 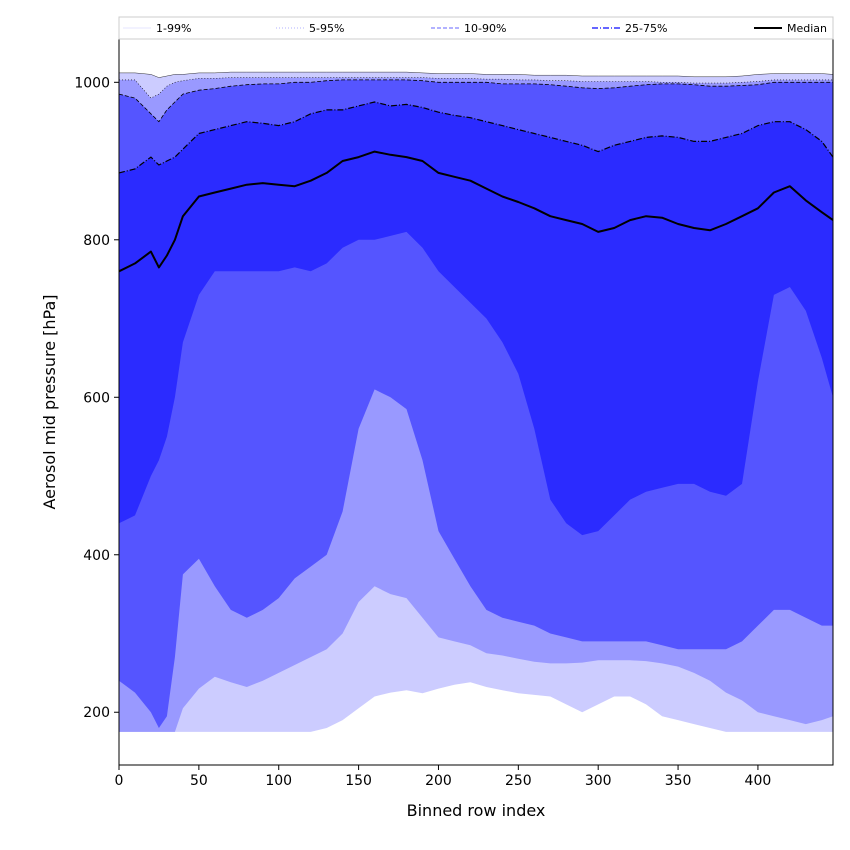 What do you see at coordinates (476, 137) in the screenshot?
I see `p75-line` at bounding box center [476, 137].